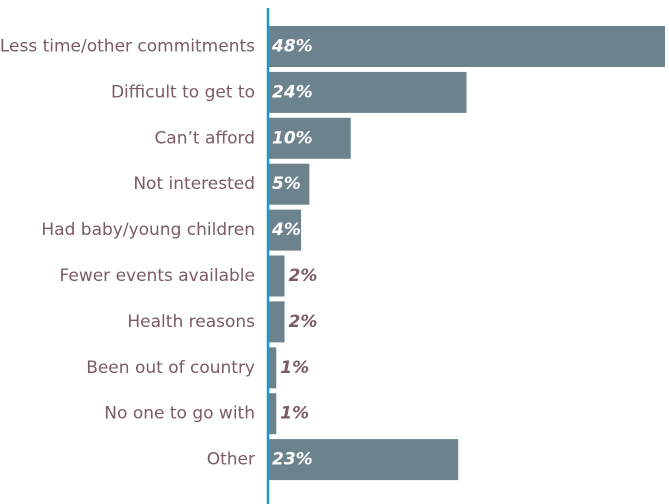 The width and height of the screenshot is (669, 504). Describe the element at coordinates (303, 276) in the screenshot. I see `value-label-5: 2%` at that location.